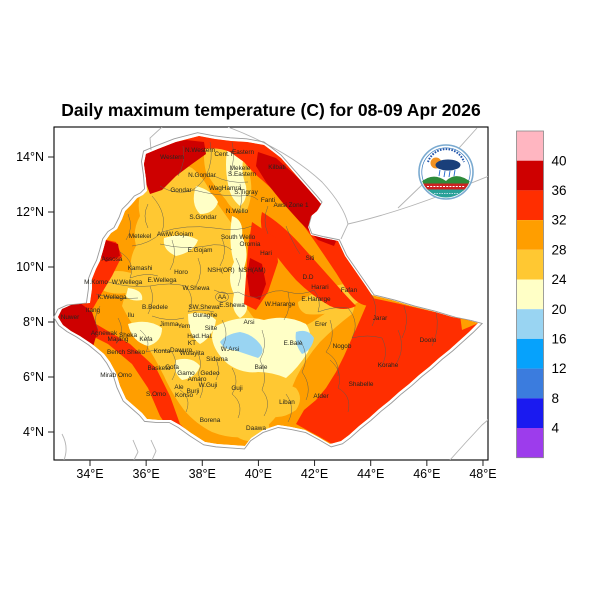 This screenshot has height=600, width=600. I want to click on x-tick-label: 40°E, so click(258, 474).